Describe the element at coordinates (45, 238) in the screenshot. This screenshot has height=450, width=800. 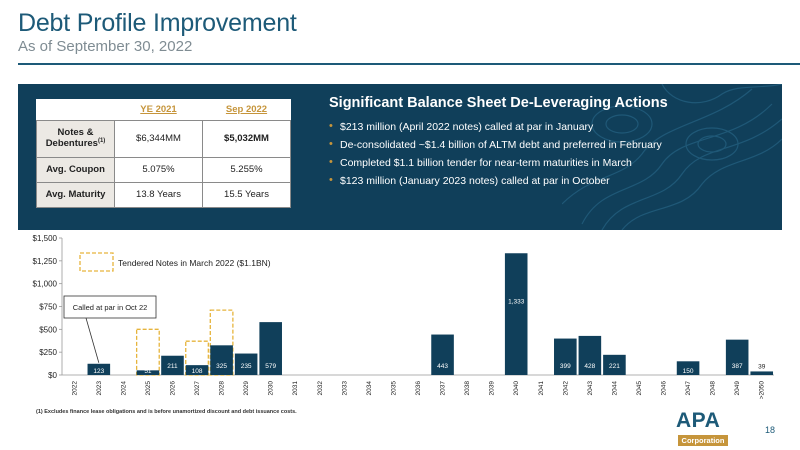
I see `y-tick-label: $1,500` at that location.